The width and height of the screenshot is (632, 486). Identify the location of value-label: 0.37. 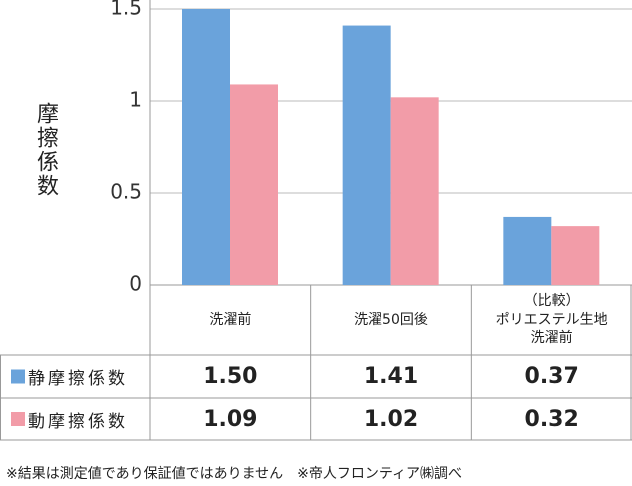
(551, 376).